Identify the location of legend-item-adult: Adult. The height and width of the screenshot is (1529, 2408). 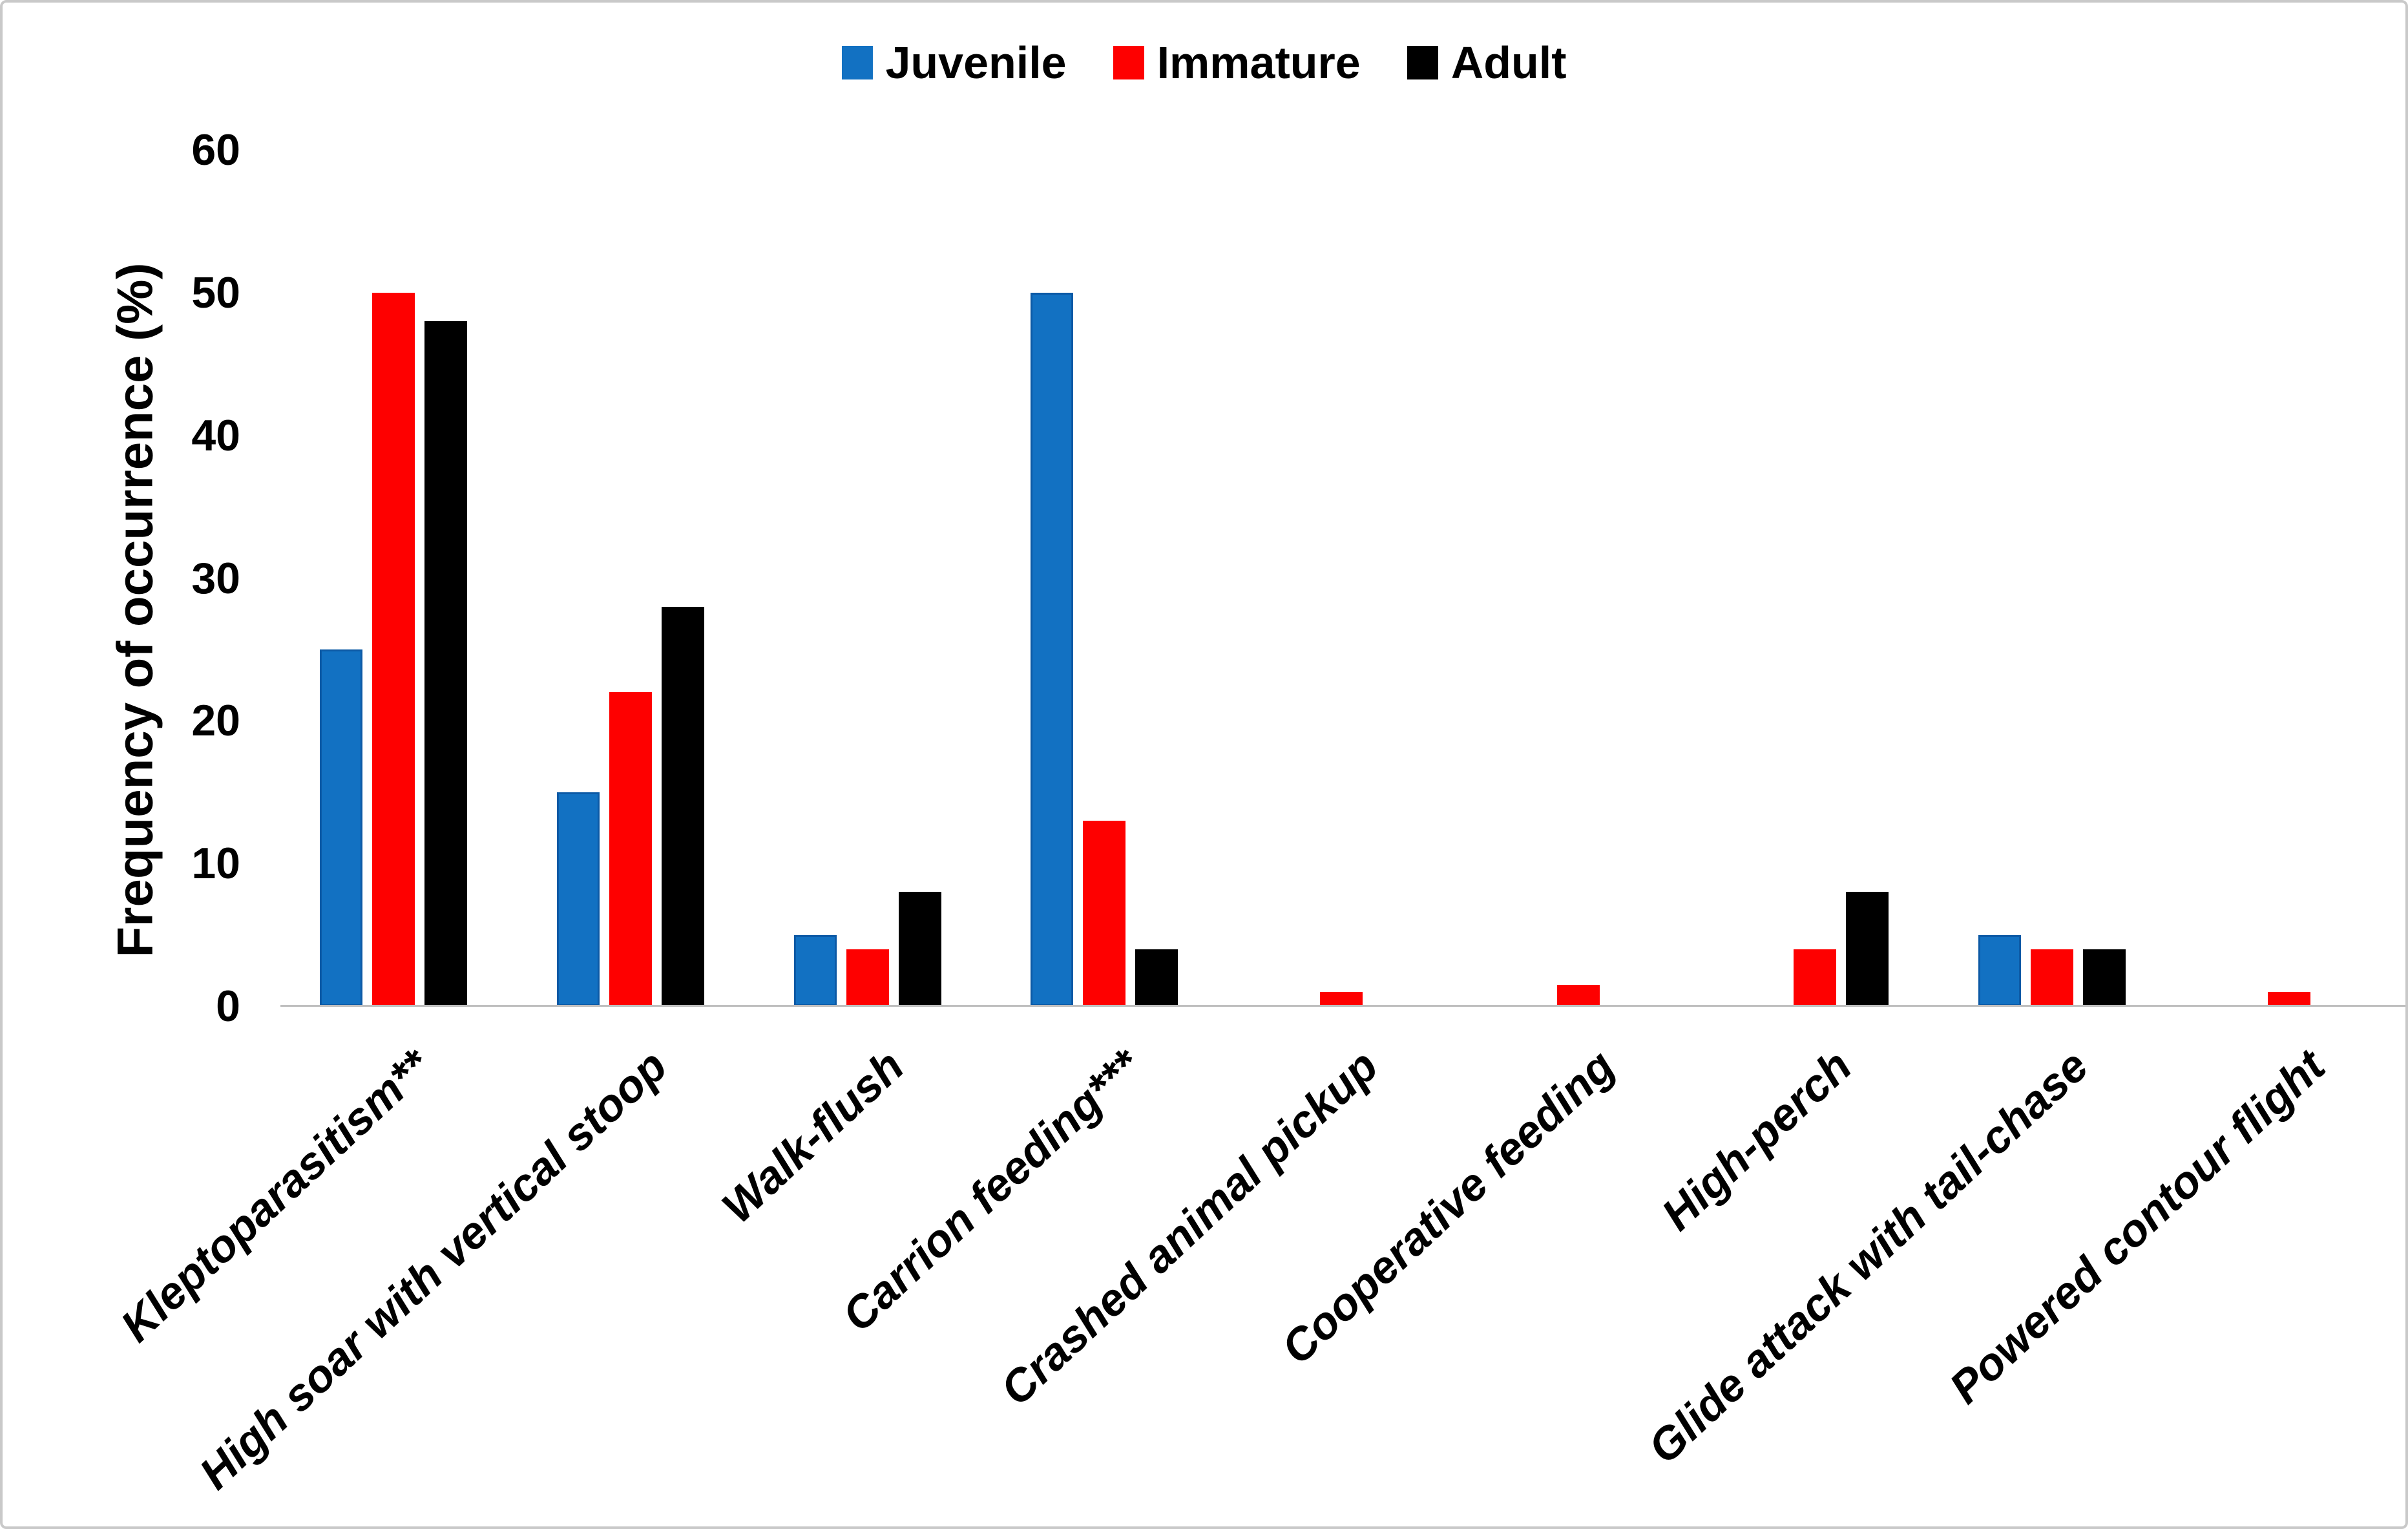
(1487, 62).